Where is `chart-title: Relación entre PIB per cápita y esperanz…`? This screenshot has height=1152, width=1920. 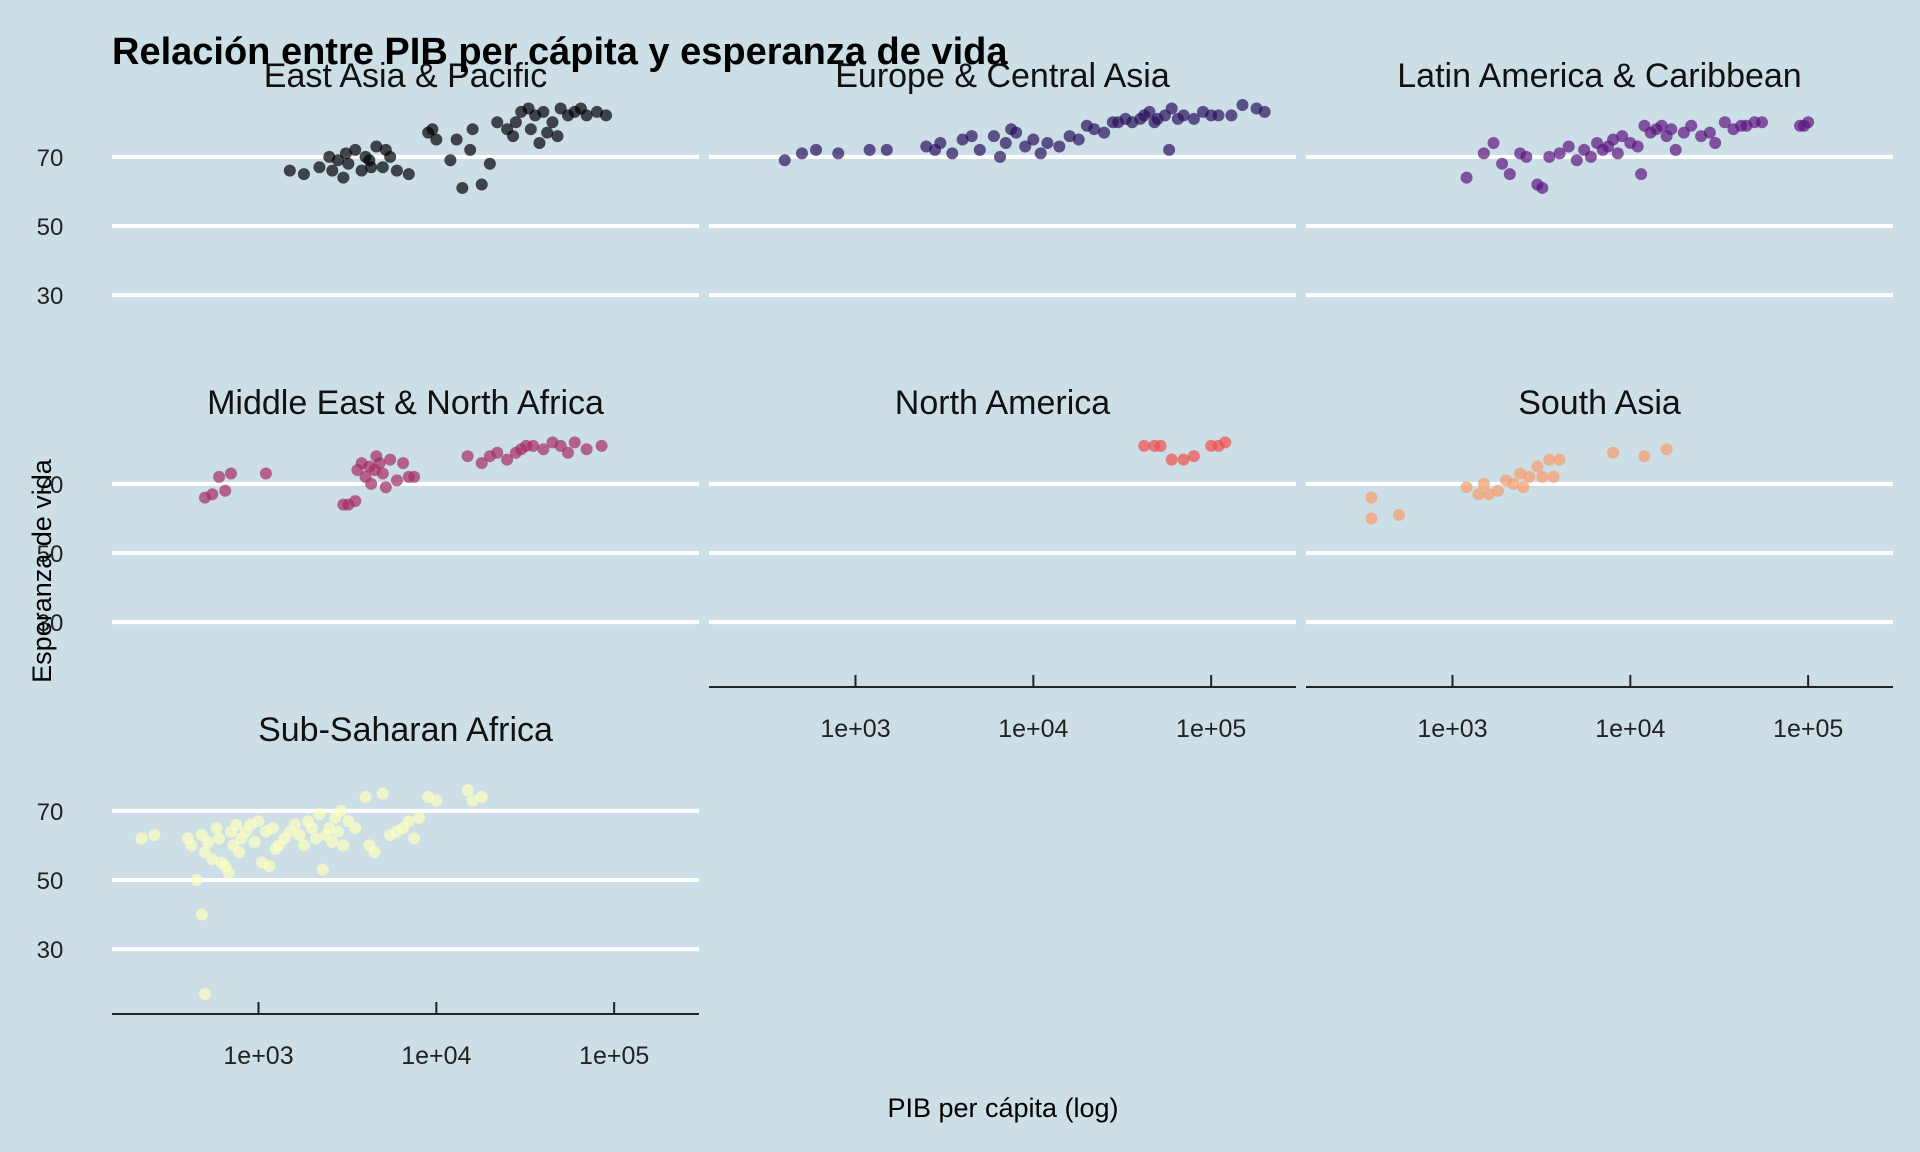 chart-title: Relación entre PIB per cápita y esperanz… is located at coordinates (560, 52).